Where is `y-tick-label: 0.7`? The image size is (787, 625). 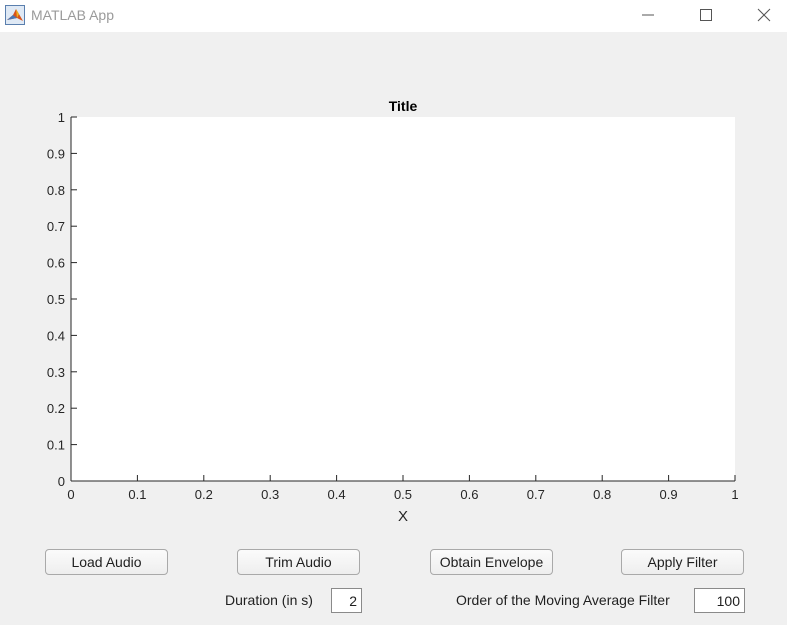
y-tick-label: 0.7 is located at coordinates (56, 226).